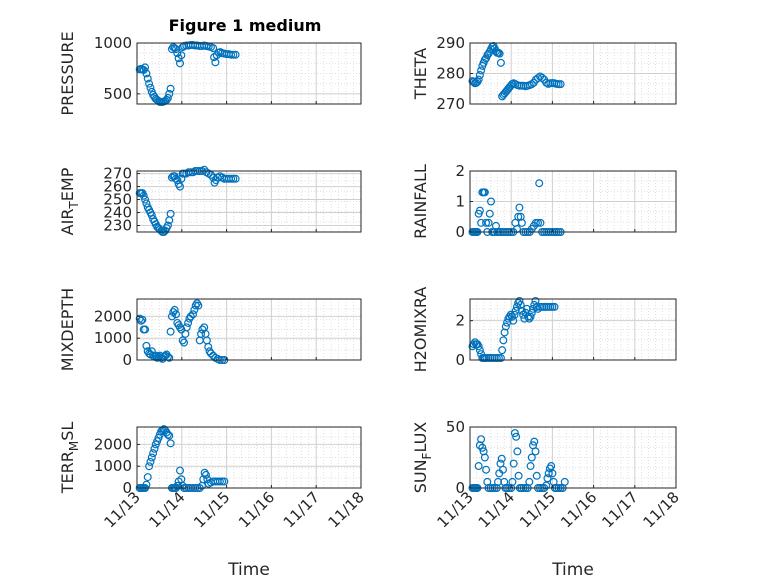 The height and width of the screenshot is (583, 778). What do you see at coordinates (420, 201) in the screenshot?
I see `y-axis-label: RAINFALL` at bounding box center [420, 201].